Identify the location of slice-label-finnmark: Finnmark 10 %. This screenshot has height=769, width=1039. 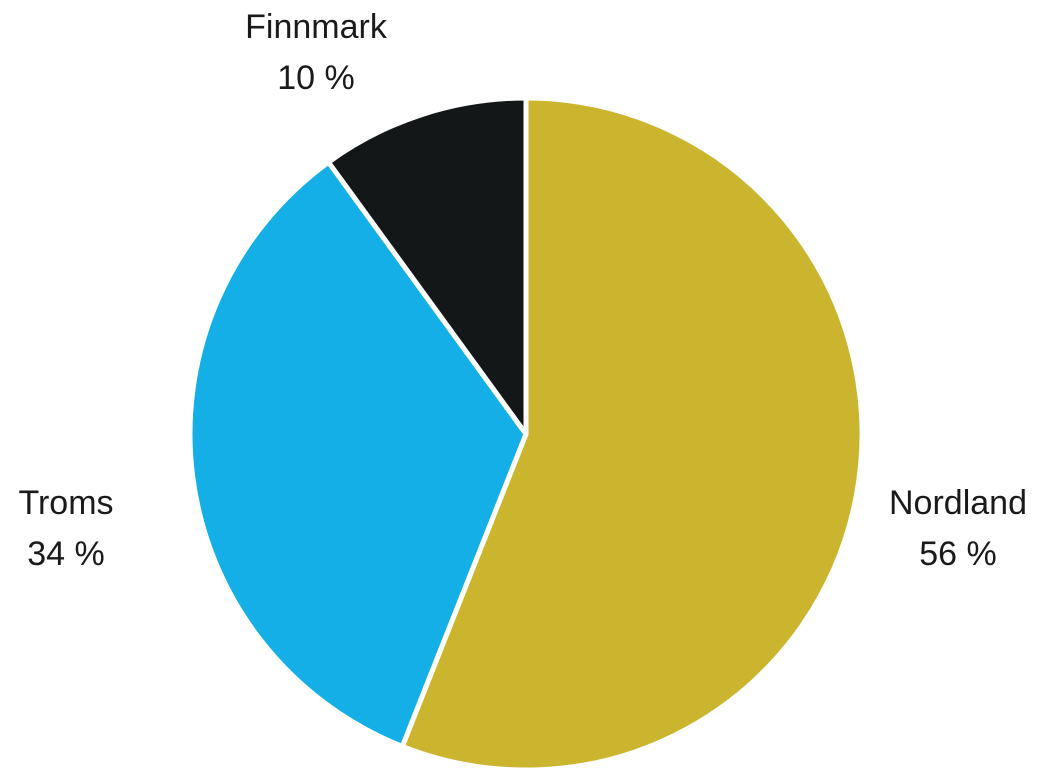
(316, 53).